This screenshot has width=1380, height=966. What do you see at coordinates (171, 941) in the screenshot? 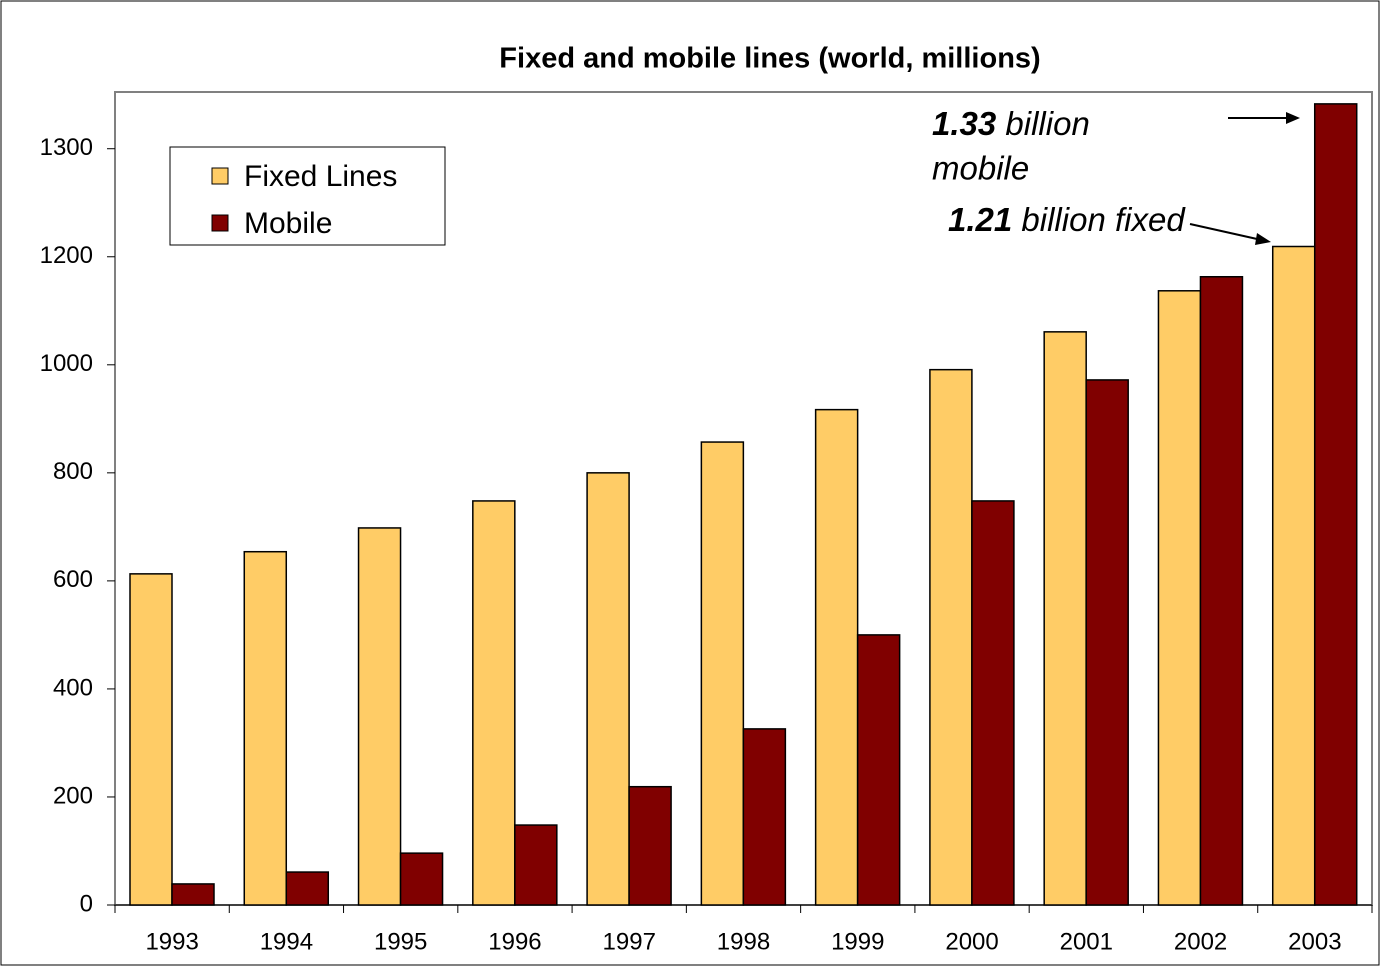
I see `x-tick-label: 1993` at bounding box center [171, 941].